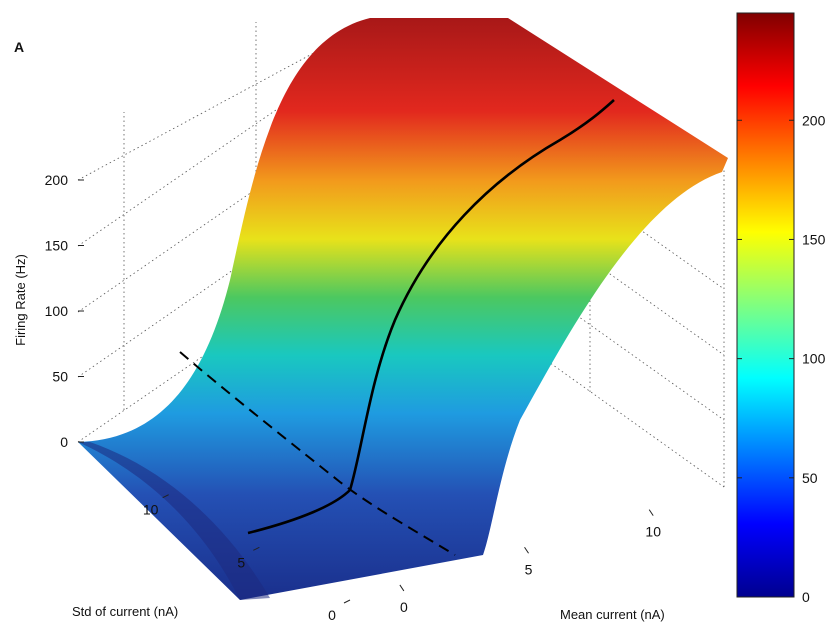 This screenshot has height=629, width=825. I want to click on y-tick-label: 10, so click(151, 510).